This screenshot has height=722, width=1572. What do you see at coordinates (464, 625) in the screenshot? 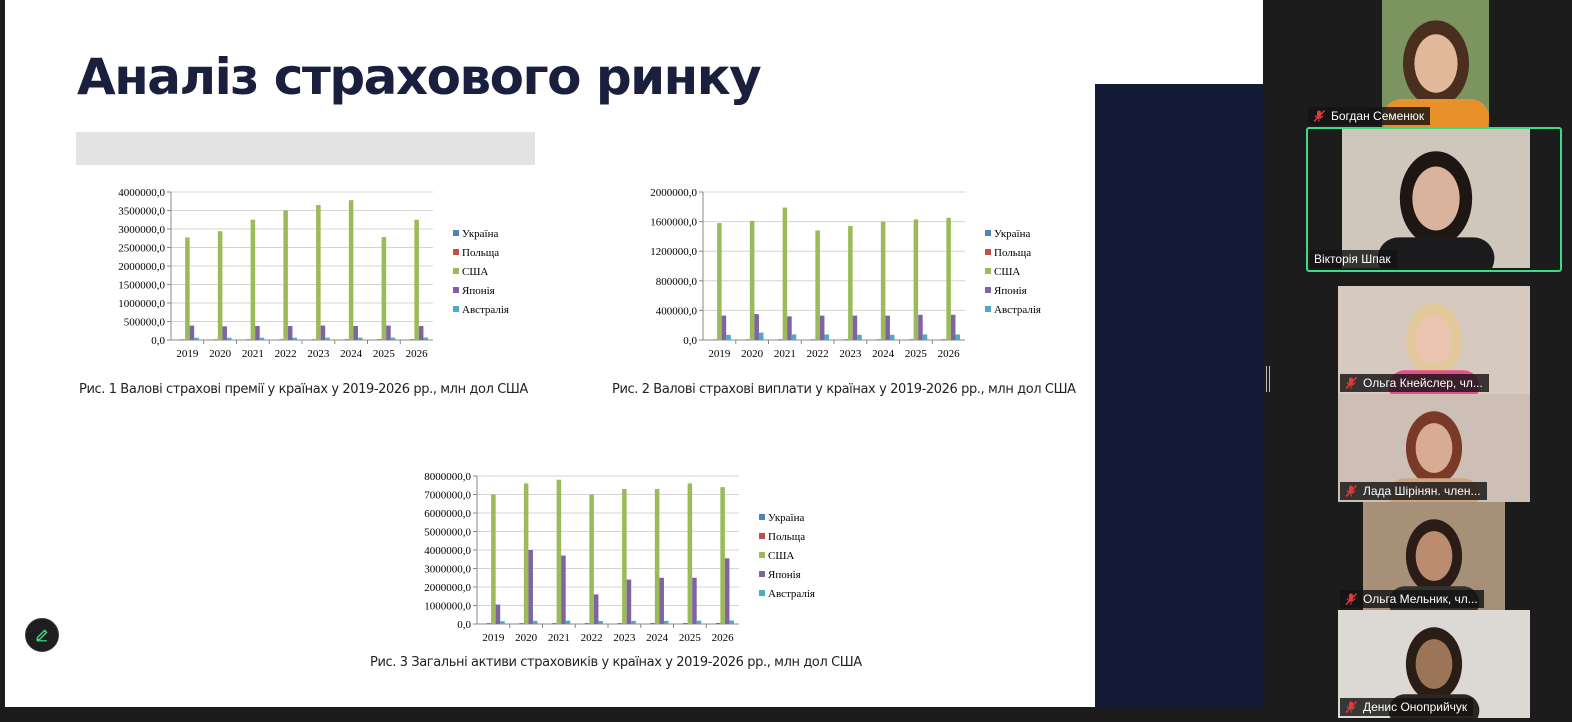
I see `y-tick-label: 0,0` at bounding box center [464, 625].